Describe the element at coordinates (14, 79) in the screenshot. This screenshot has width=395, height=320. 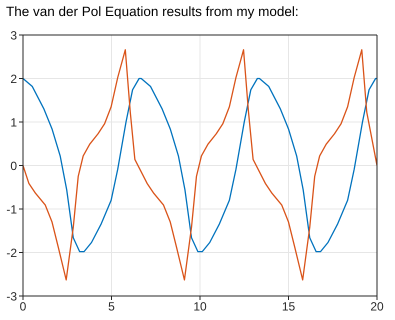
I see `y-tick-label: 2` at that location.